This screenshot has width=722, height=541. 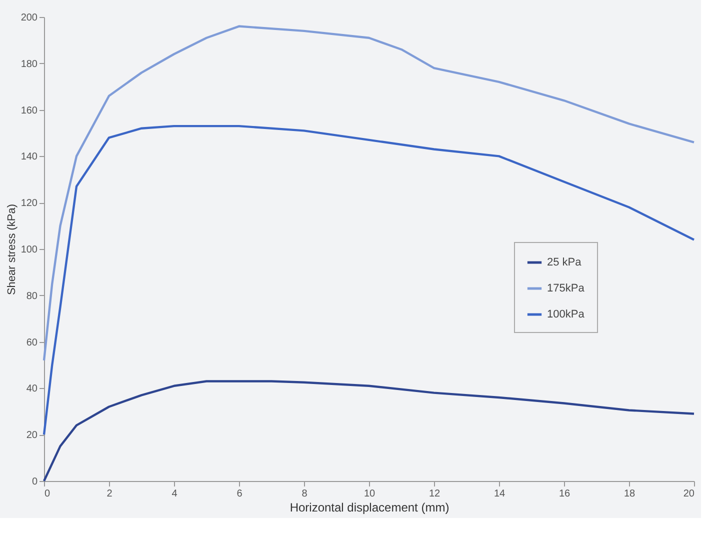 I want to click on x-tick-label: 14, so click(x=500, y=494).